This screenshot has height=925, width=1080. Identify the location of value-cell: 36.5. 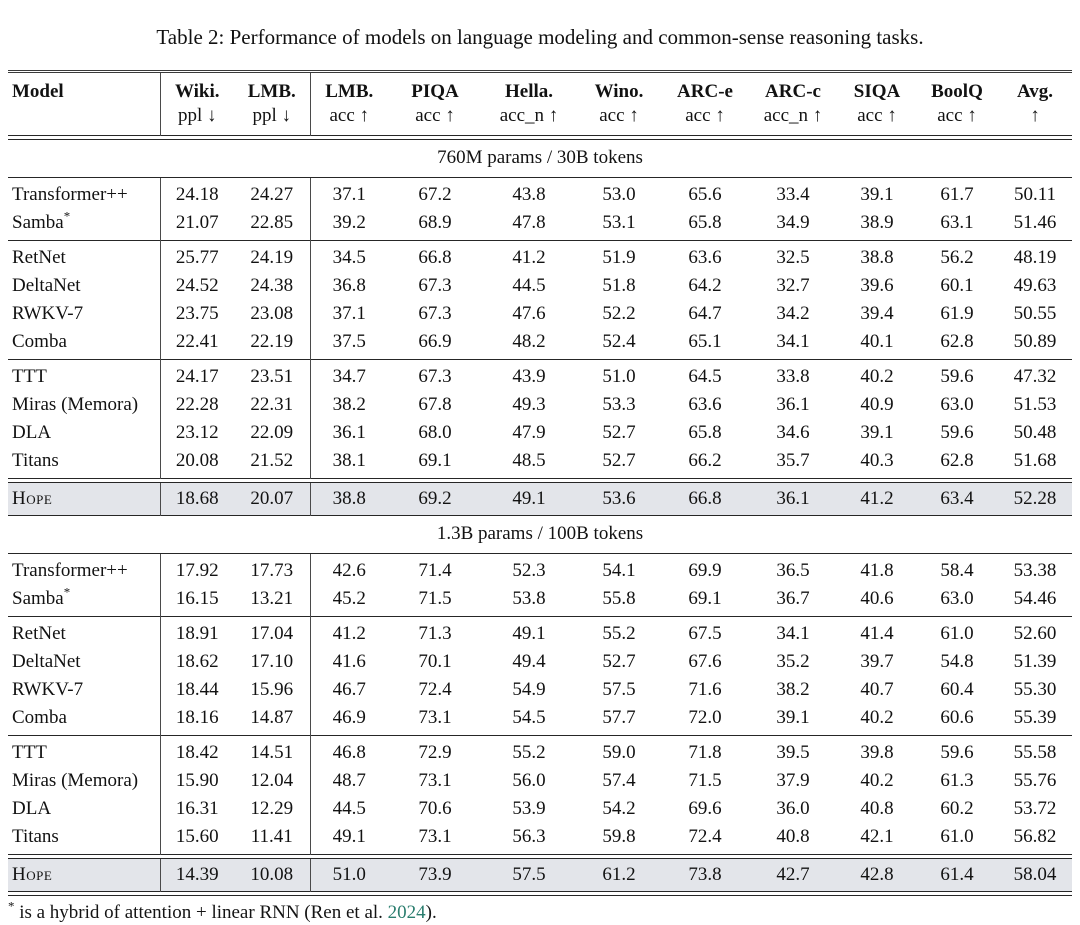
(793, 570).